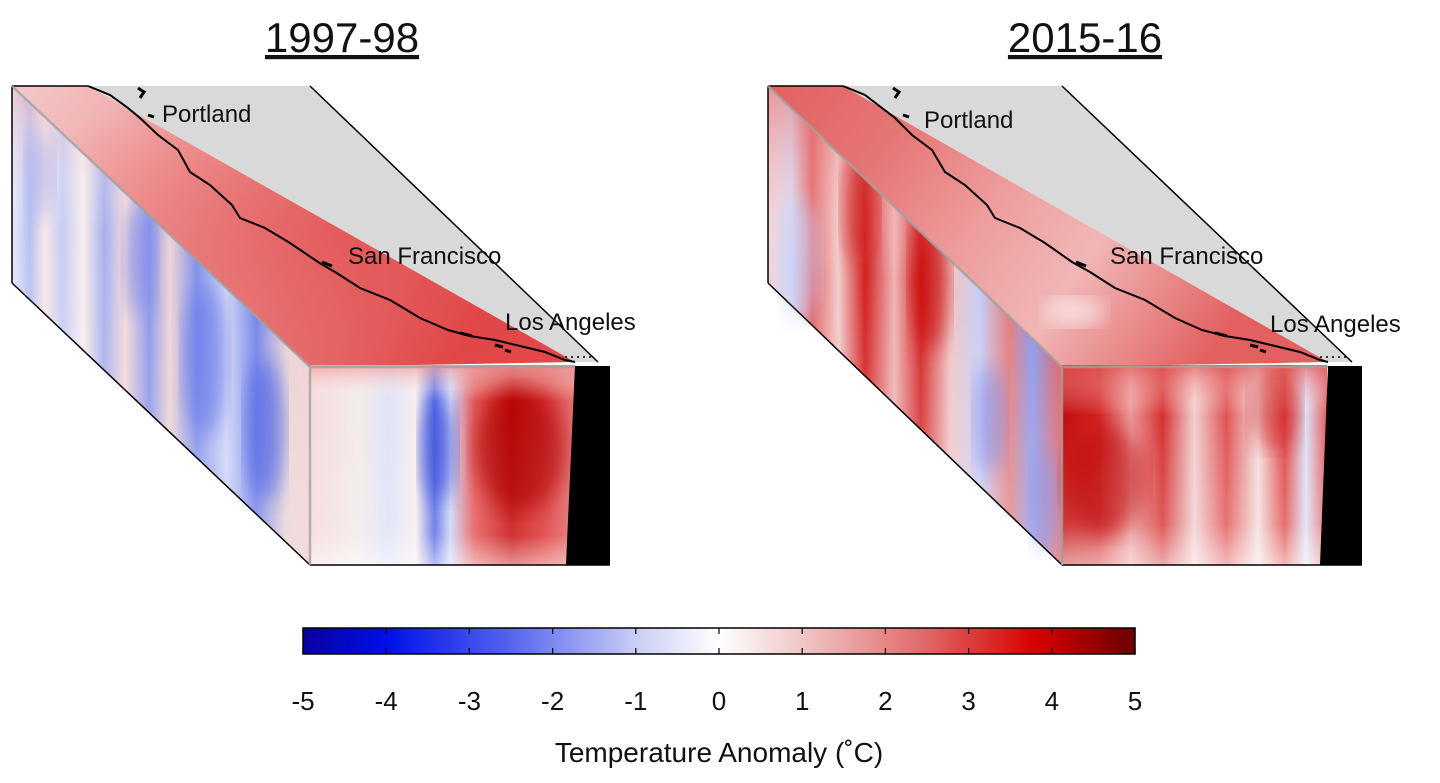 The image size is (1440, 783). What do you see at coordinates (719, 701) in the screenshot?
I see `colorbar-tick-label: 0` at bounding box center [719, 701].